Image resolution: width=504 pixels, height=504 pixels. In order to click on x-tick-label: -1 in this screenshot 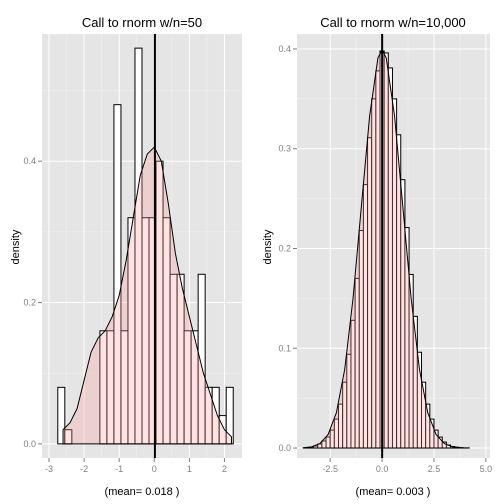, I will do `click(119, 469)`.